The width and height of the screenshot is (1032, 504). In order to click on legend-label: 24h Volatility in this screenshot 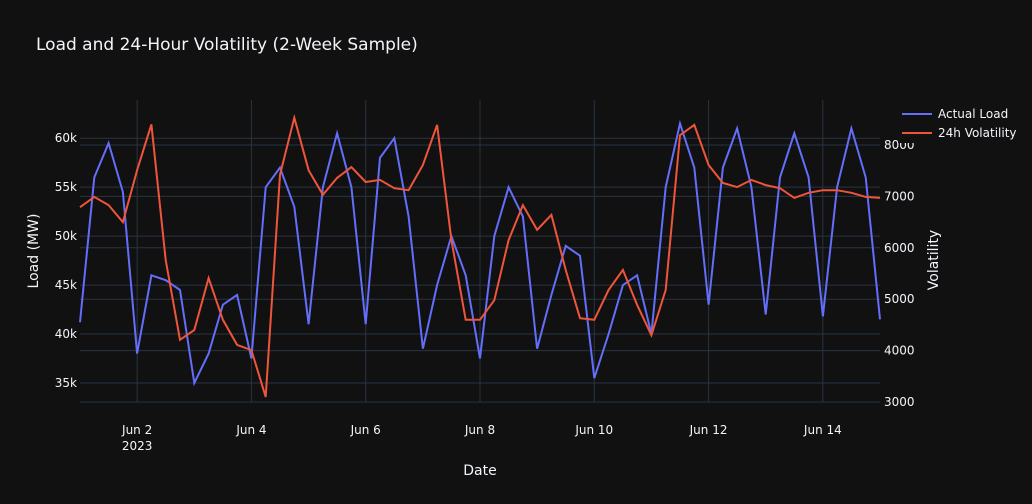, I will do `click(977, 133)`.